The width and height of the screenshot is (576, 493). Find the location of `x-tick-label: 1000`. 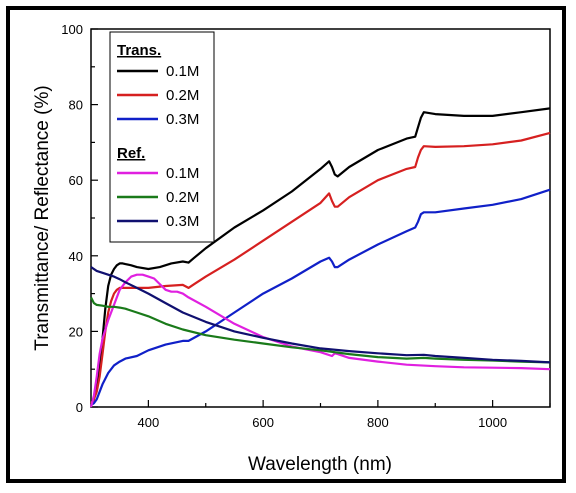

x-tick-label: 1000 is located at coordinates (492, 422).